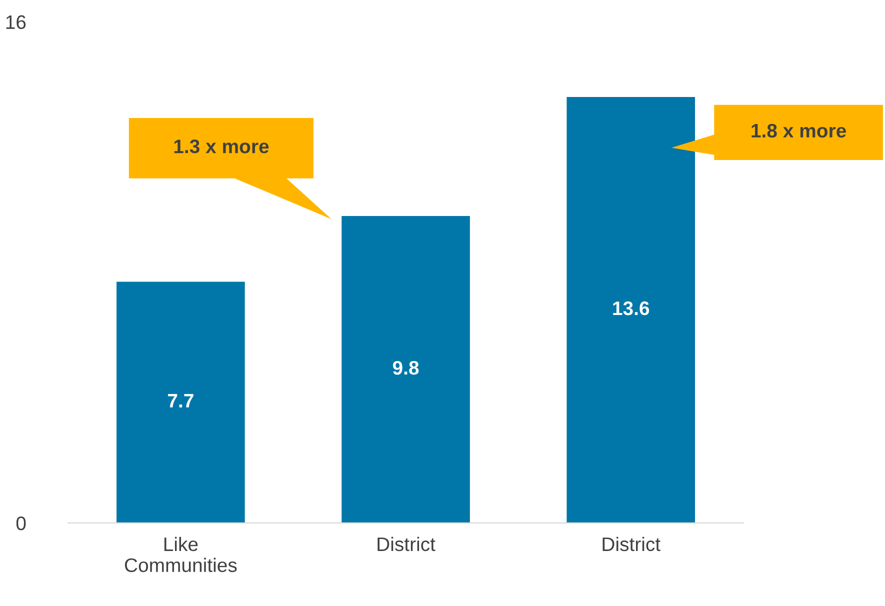  What do you see at coordinates (21, 523) in the screenshot?
I see `y-tick-label: 0` at bounding box center [21, 523].